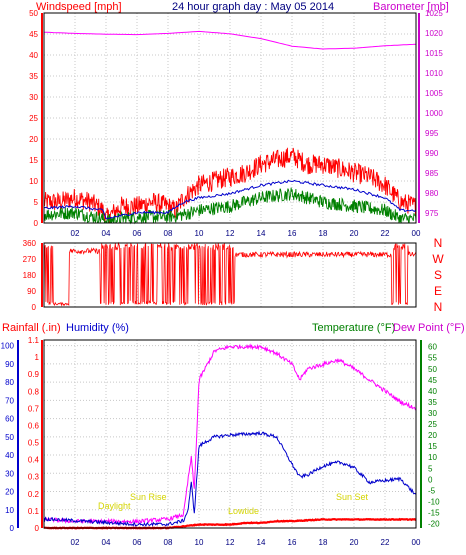 The width and height of the screenshot is (466, 555). I want to click on humidity-tick-label: 10, so click(9, 510).